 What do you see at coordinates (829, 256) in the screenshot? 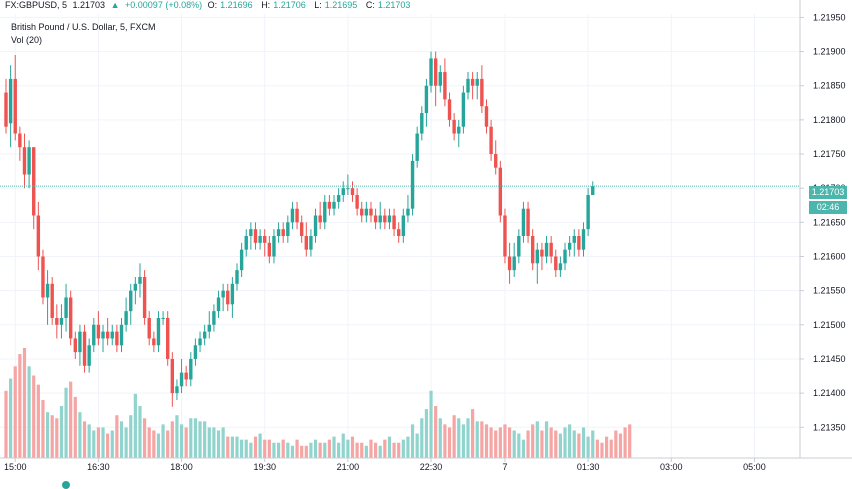
I see `y-tick-label: 1.21600` at bounding box center [829, 256].